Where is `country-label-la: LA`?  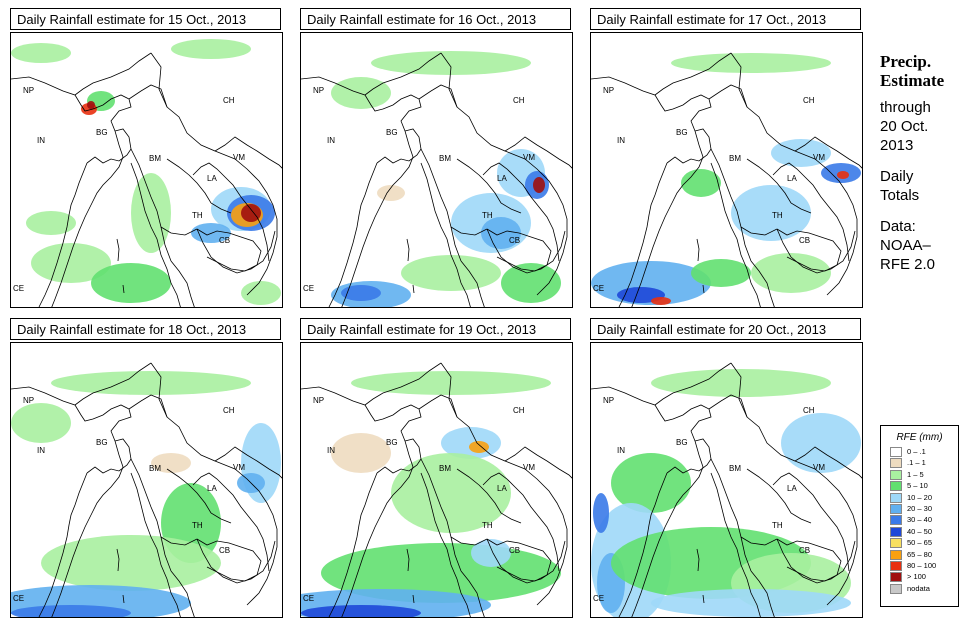 country-label-la: LA is located at coordinates (792, 178).